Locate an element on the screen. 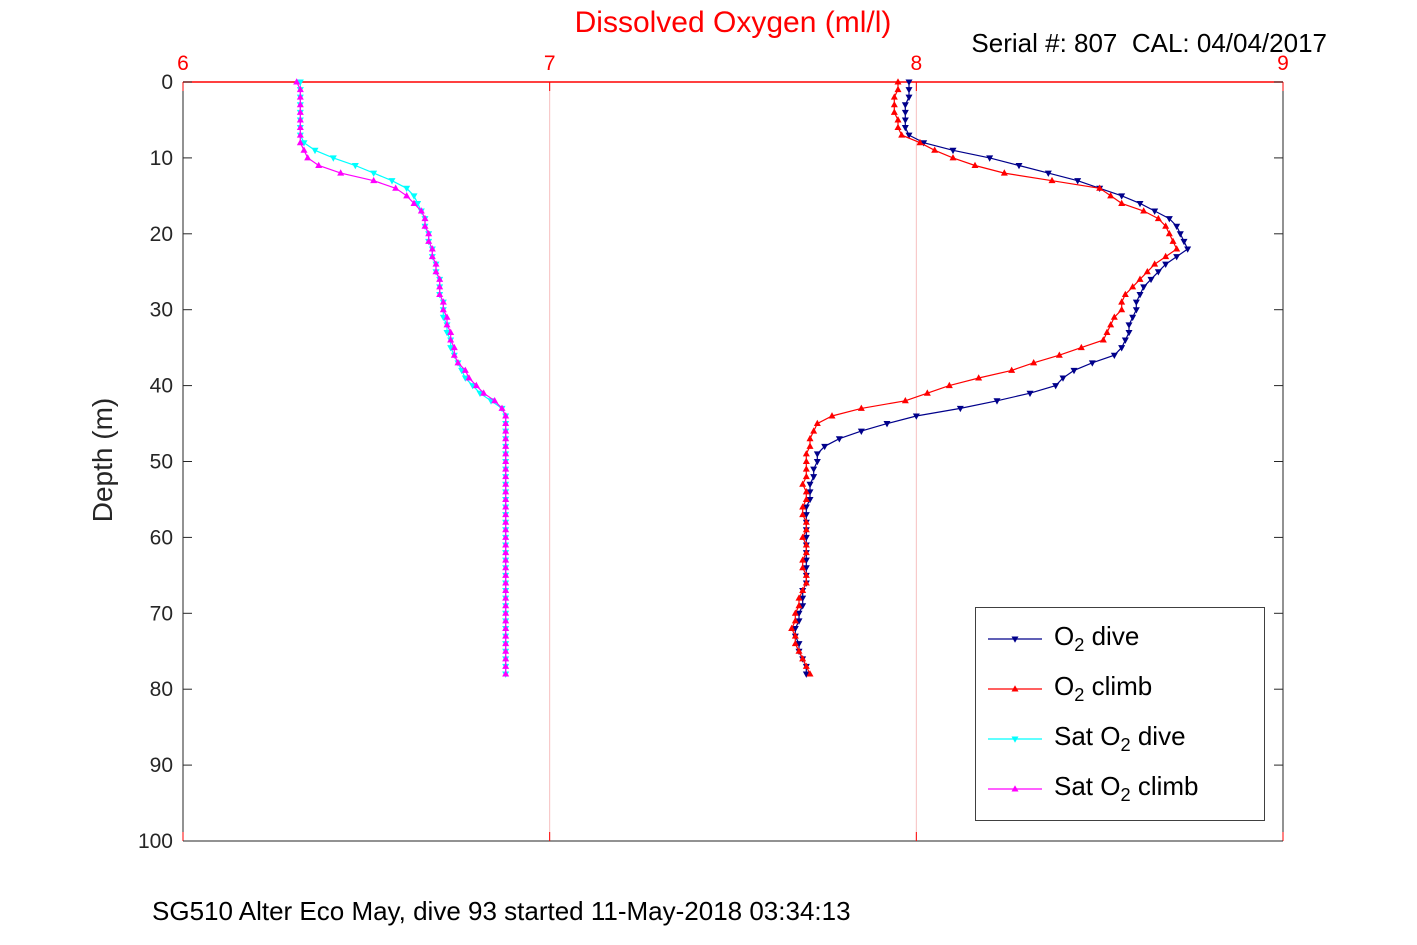 The image size is (1417, 945). y-tick-label: 90 is located at coordinates (161, 765).